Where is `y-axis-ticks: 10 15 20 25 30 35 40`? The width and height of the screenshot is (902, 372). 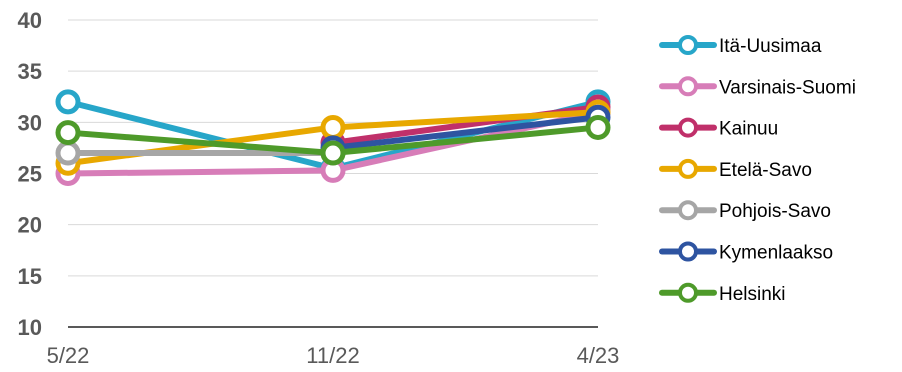
y-axis-ticks: 10 15 20 25 30 35 40 is located at coordinates (30, 174).